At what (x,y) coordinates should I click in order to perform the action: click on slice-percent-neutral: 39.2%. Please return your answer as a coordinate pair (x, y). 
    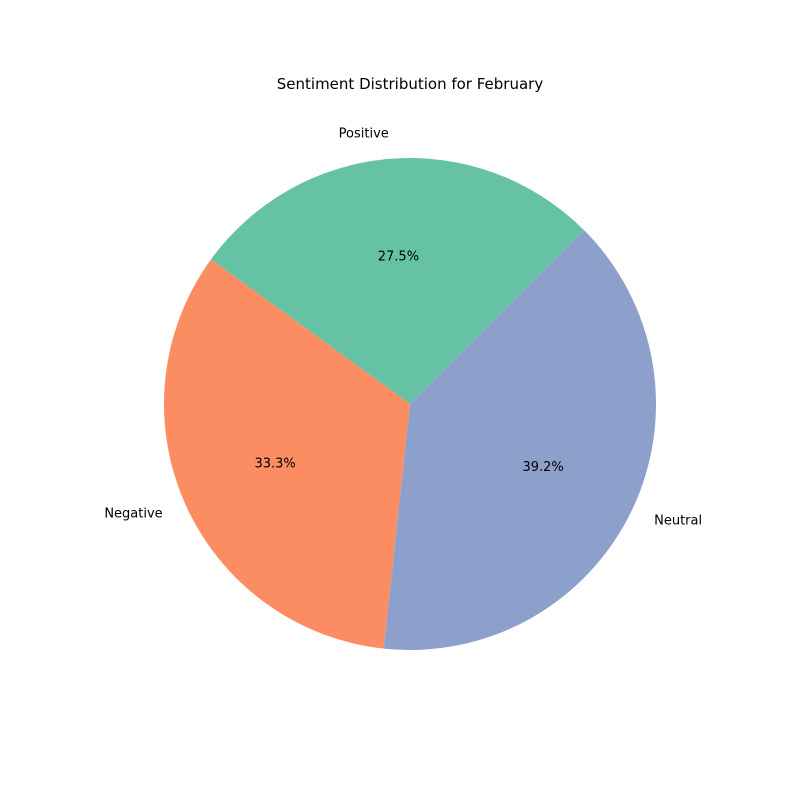
    Looking at the image, I should click on (542, 467).